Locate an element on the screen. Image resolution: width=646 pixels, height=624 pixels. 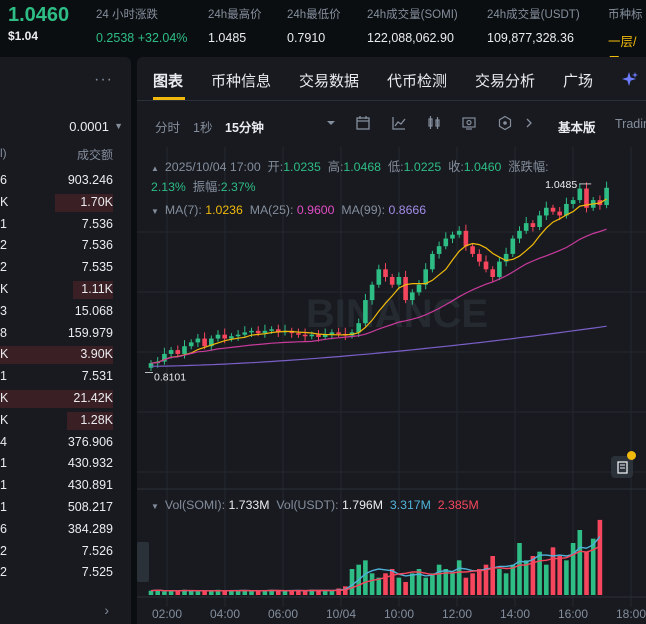
stat-1: 24h最高价 1.0485 is located at coordinates (235, 25).